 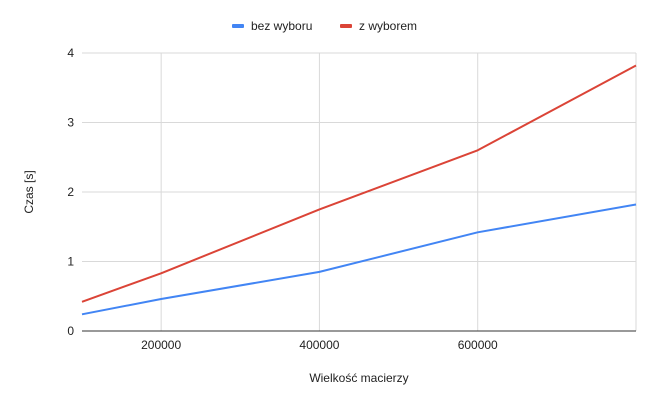 I want to click on y-tick-label-4: 4, so click(x=70, y=53).